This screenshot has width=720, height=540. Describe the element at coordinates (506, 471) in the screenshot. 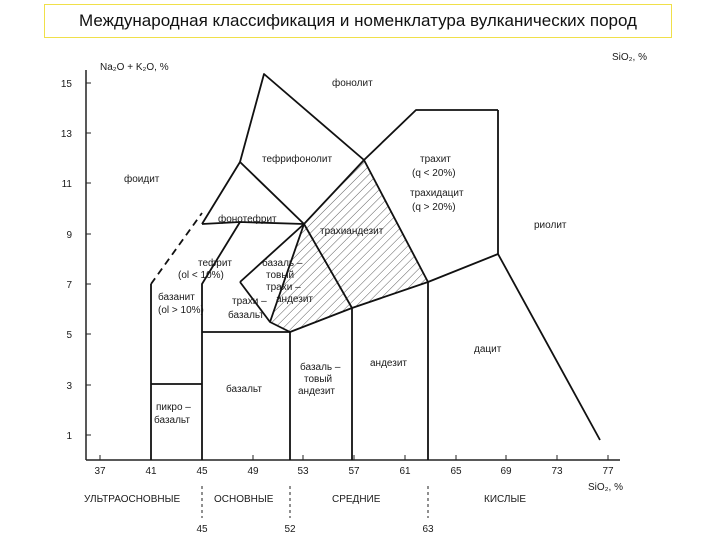

I see `x-tick-label: 69` at that location.